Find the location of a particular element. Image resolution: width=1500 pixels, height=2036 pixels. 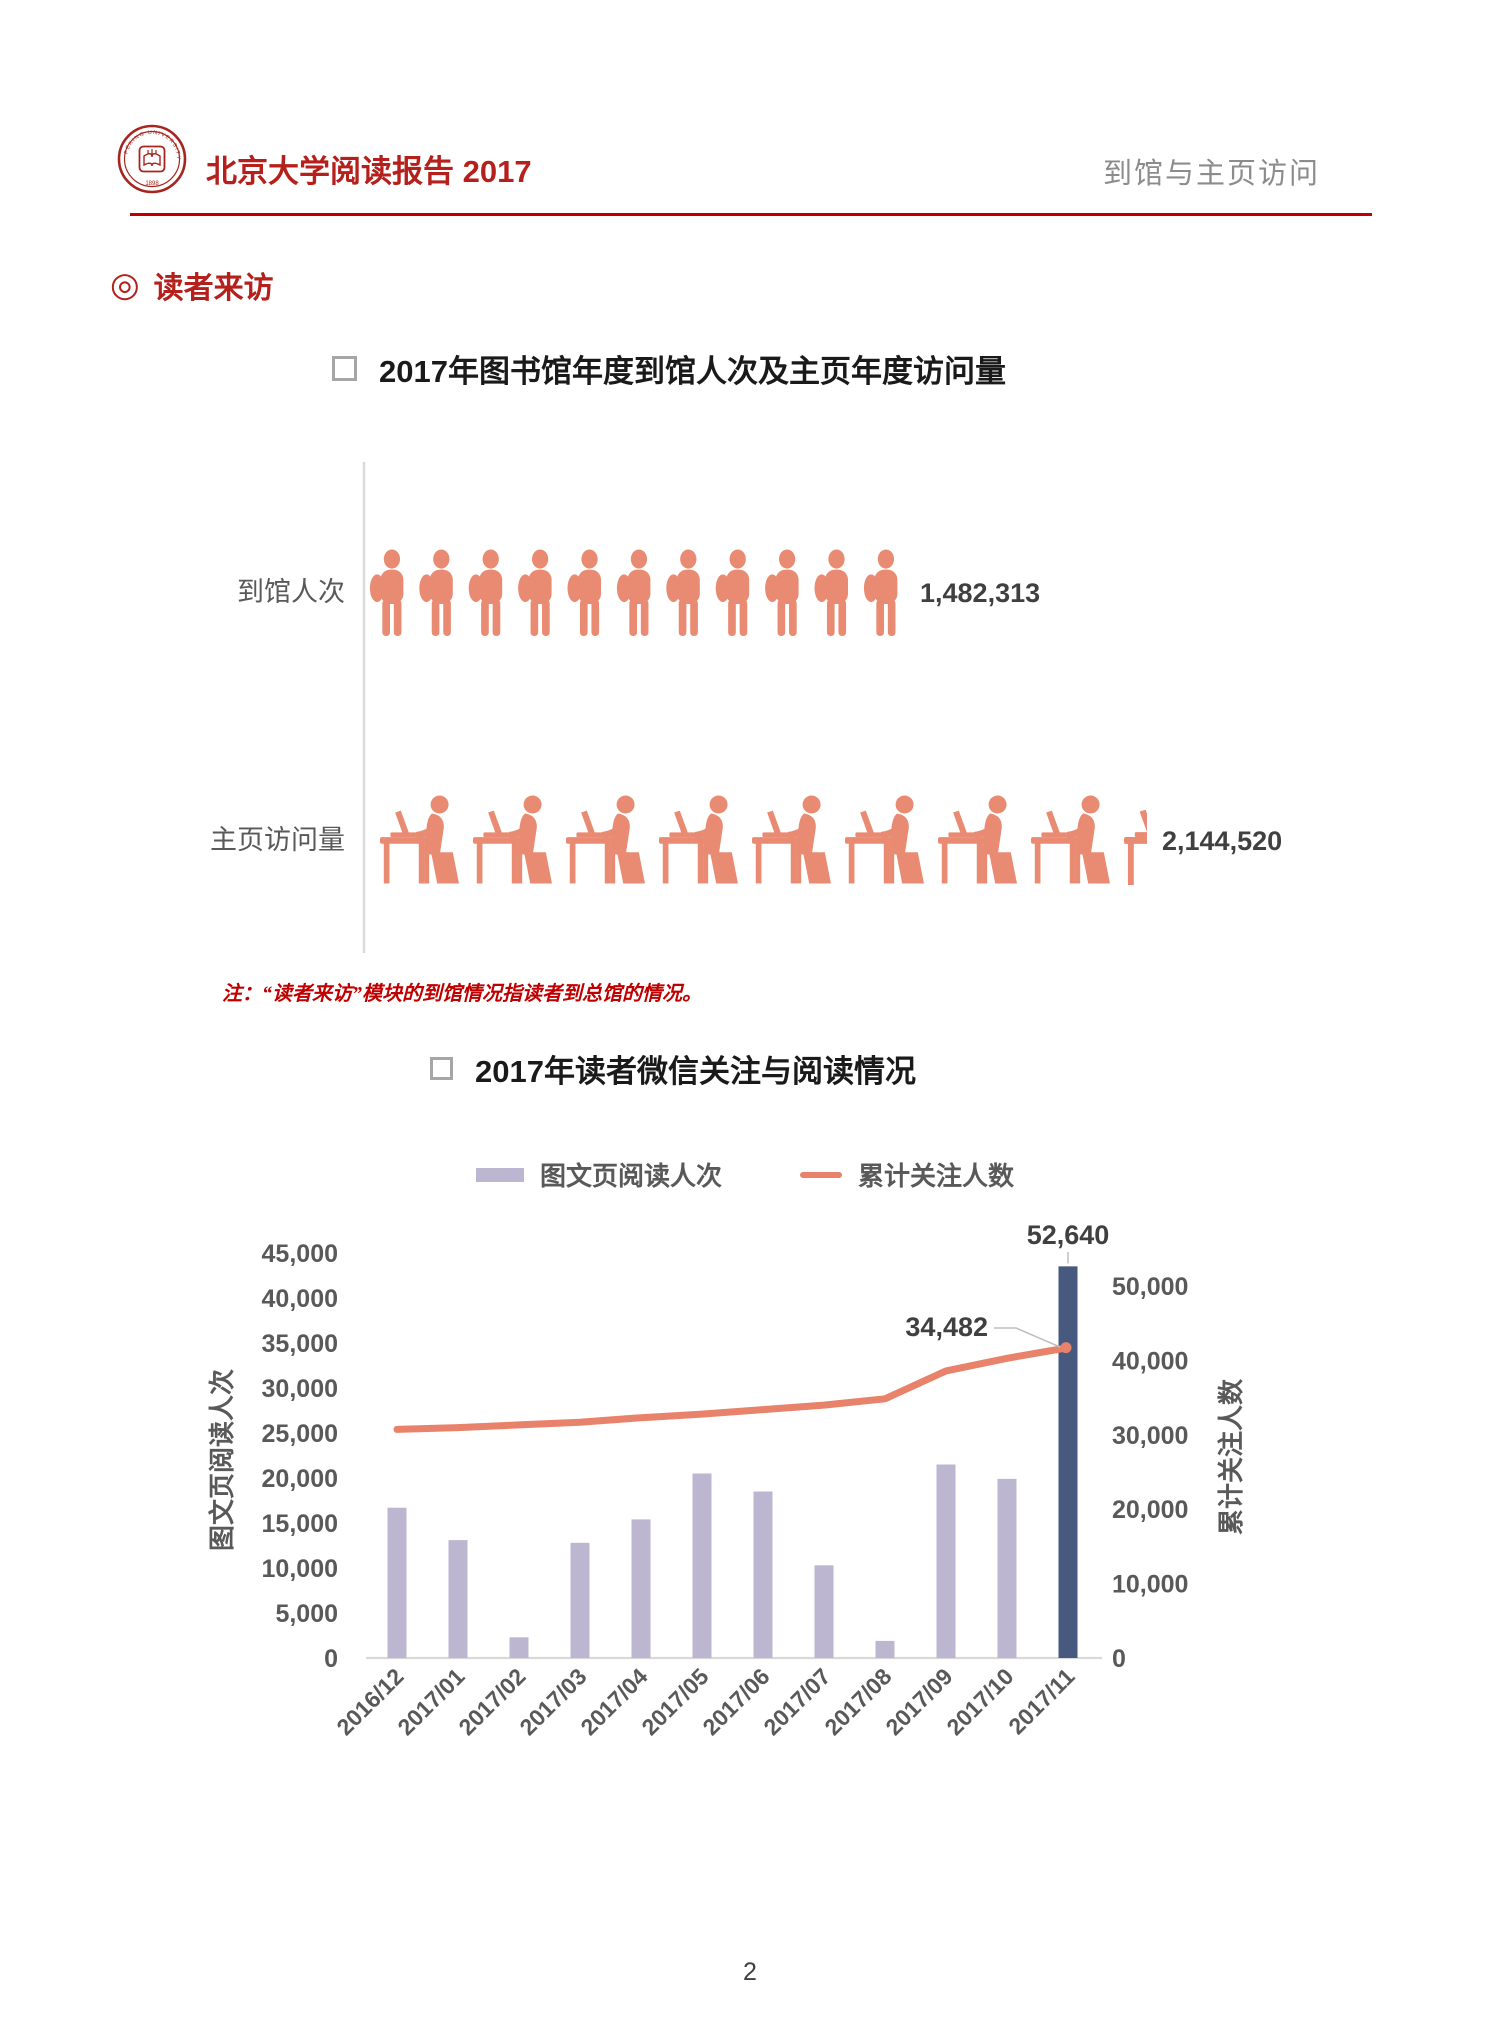

row-visits-label: 到馆人次 is located at coordinates (291, 592).